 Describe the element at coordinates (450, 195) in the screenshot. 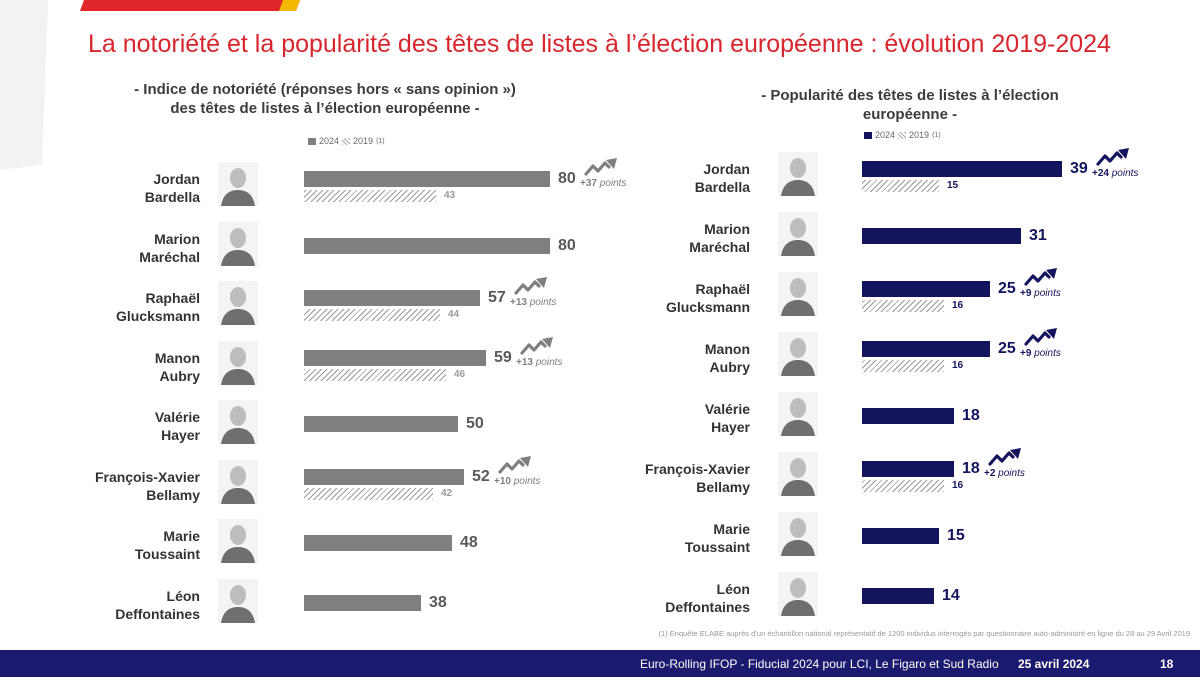

I see `value-label-2019: 43` at that location.